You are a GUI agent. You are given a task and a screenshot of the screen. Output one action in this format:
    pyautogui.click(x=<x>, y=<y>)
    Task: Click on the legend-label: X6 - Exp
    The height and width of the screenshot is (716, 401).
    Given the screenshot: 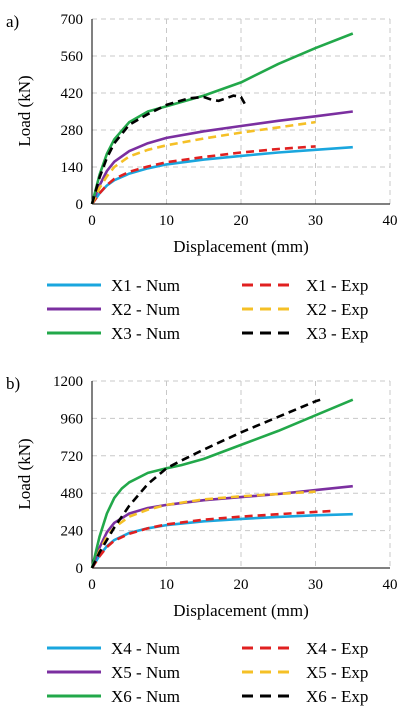 What is the action you would take?
    pyautogui.click(x=337, y=696)
    